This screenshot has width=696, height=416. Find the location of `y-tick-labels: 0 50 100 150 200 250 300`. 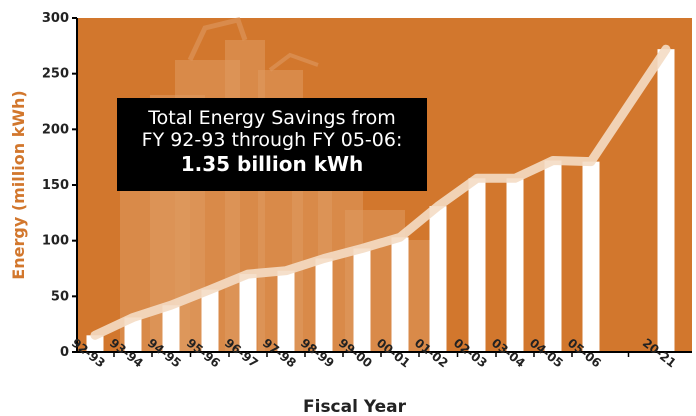

y-tick-labels: 0 50 100 150 200 250 300 is located at coordinates (55, 185).